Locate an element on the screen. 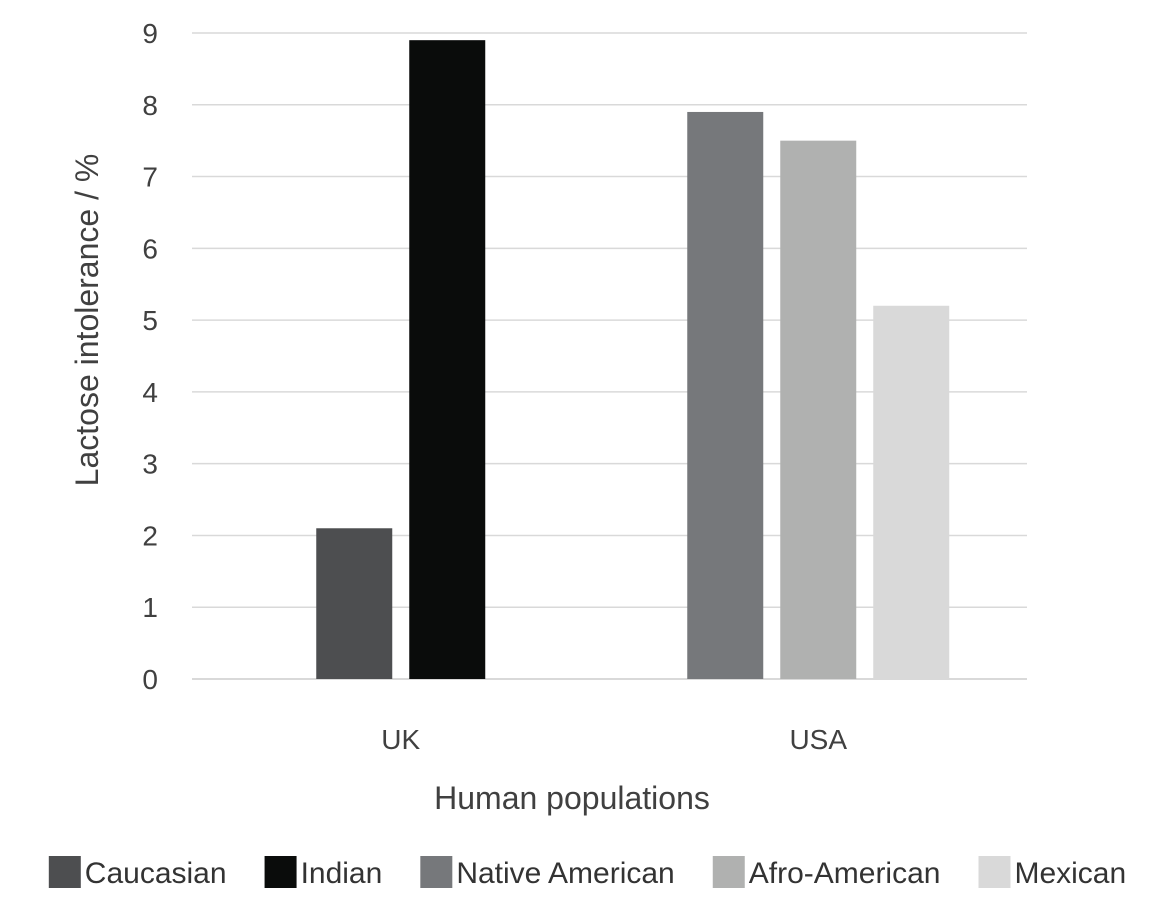  bar-caucasian is located at coordinates (354, 603).